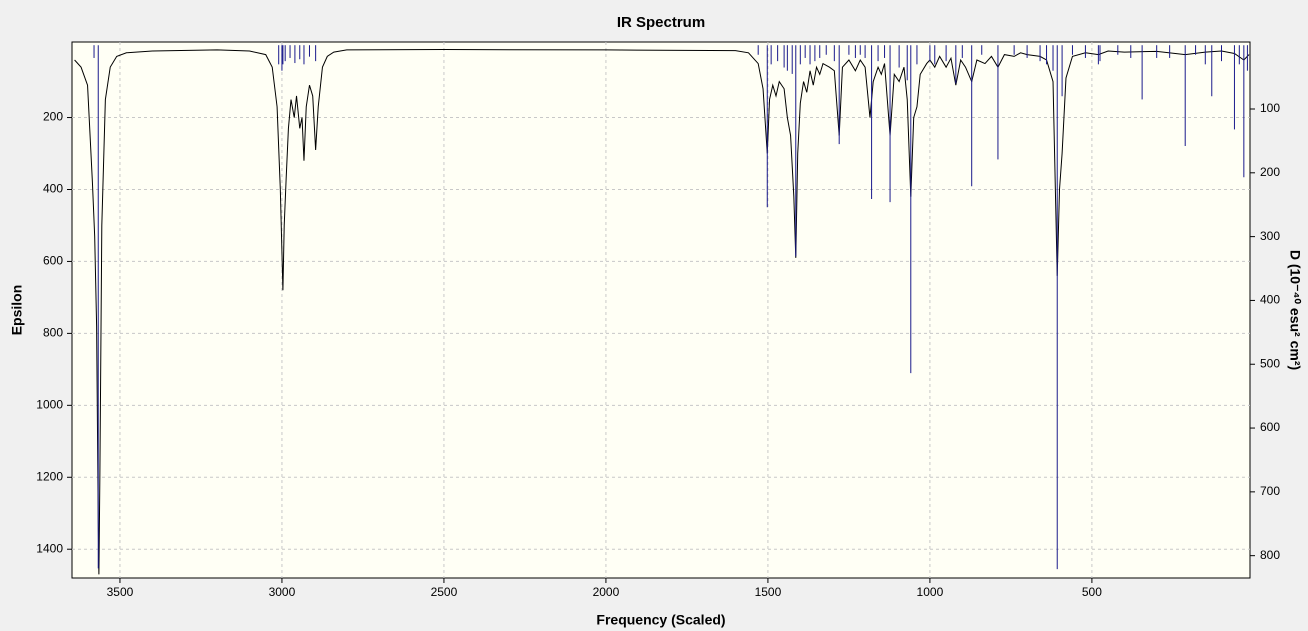 The width and height of the screenshot is (1308, 631). What do you see at coordinates (282, 592) in the screenshot?
I see `x-tick-label: 3000` at bounding box center [282, 592].